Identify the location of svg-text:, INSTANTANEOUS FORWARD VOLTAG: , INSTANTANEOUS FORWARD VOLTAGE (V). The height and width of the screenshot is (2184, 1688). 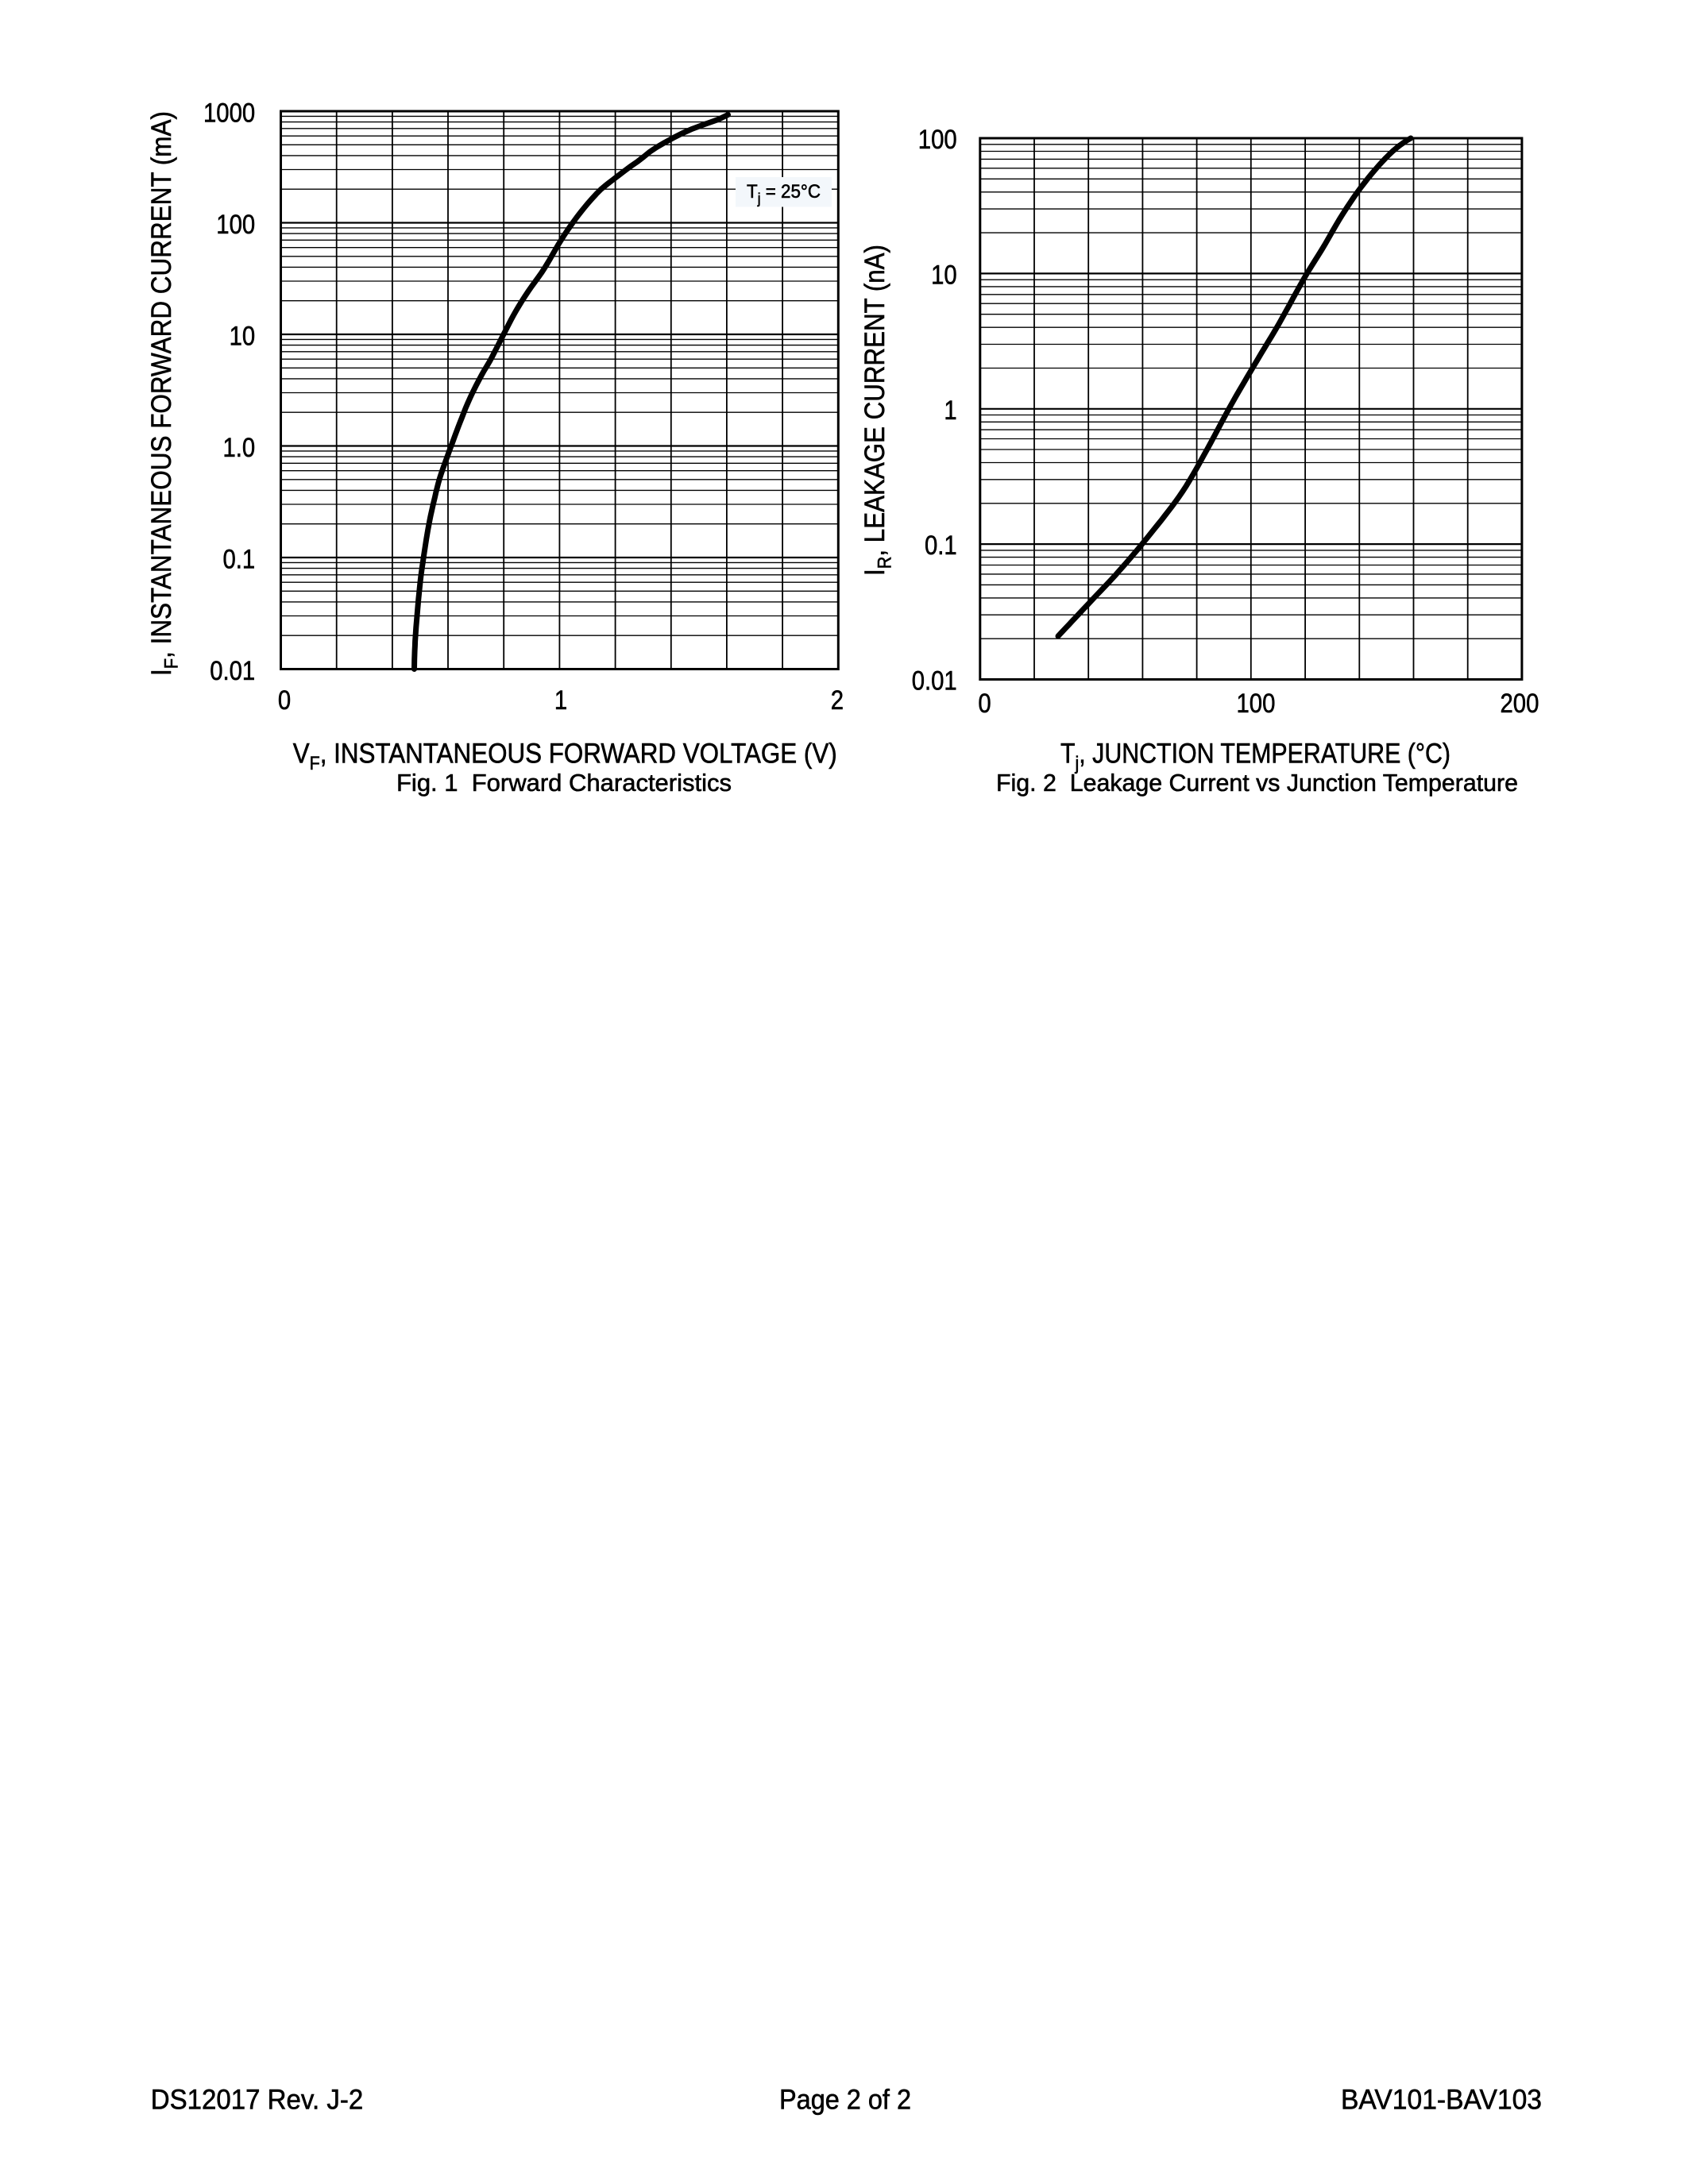
(578, 754).